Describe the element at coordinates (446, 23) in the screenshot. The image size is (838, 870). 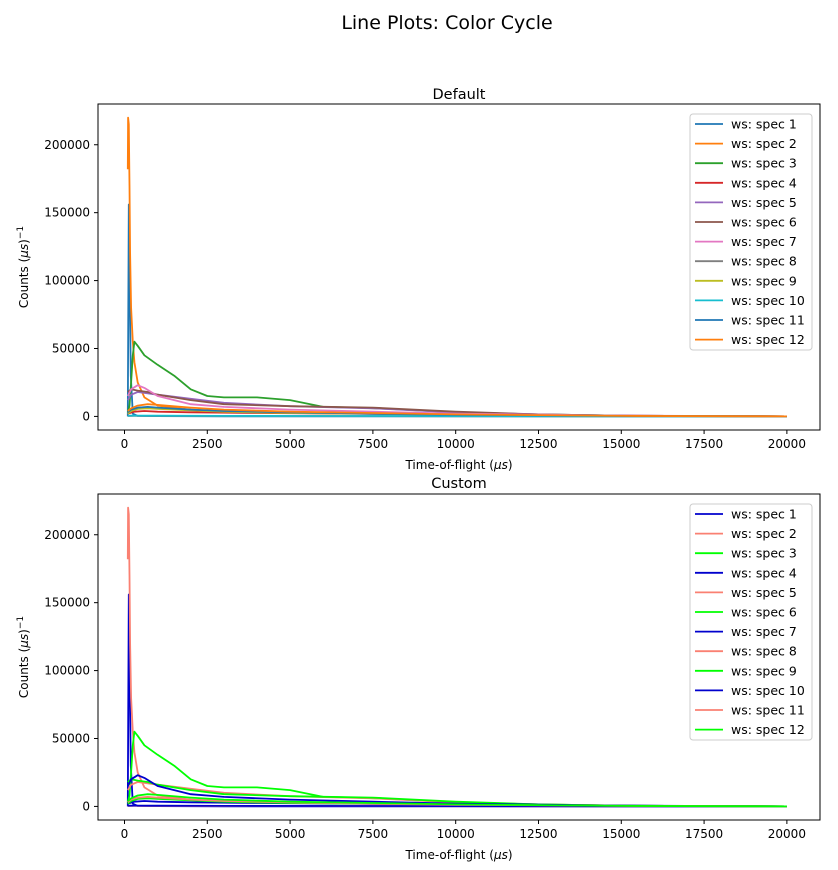
I see `figure-suptitle: Line Plots: Color Cycle` at that location.